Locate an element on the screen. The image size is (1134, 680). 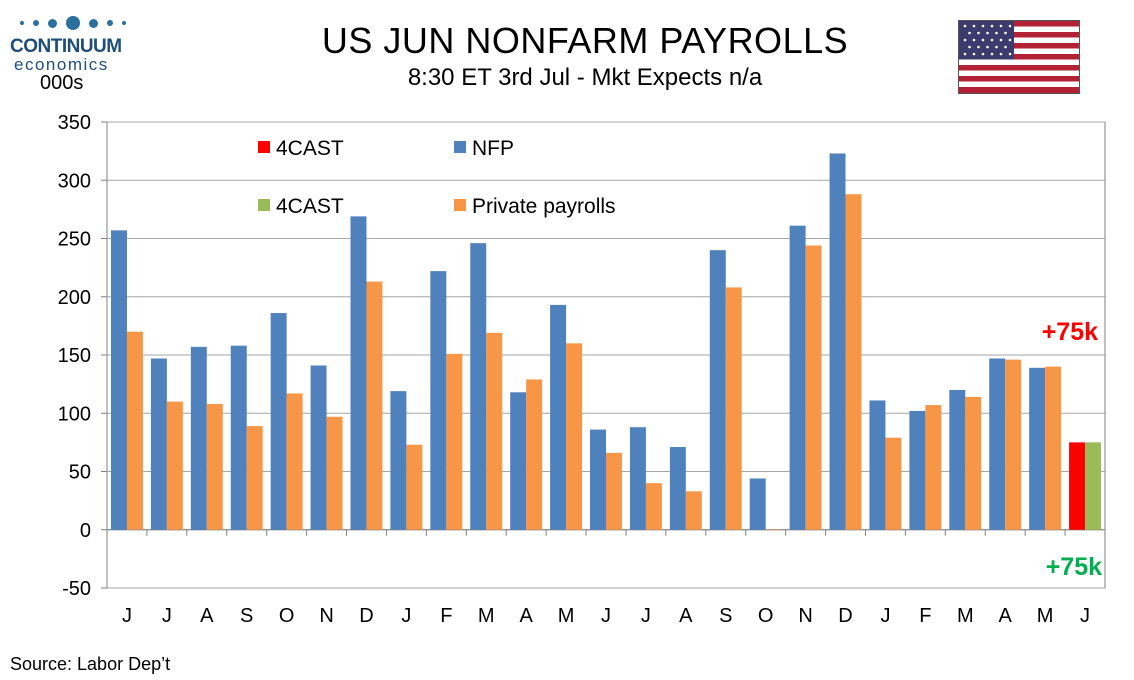
us-flag-graphic is located at coordinates (1019, 57).